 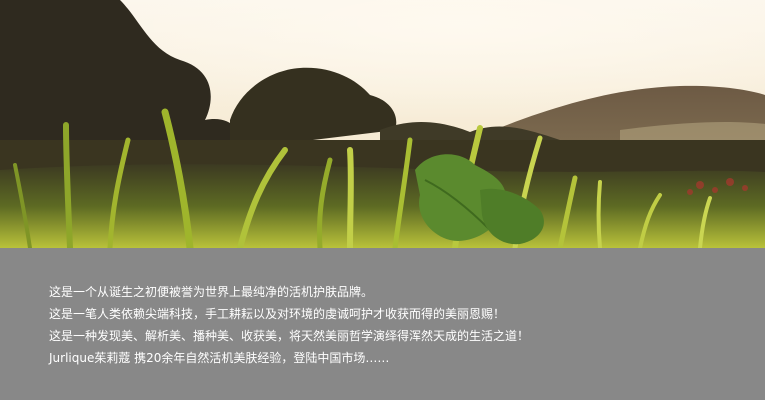 What do you see at coordinates (211, 292) in the screenshot?
I see `caption-line-1: 这是一个从诞生之初便被誉为世界上最纯净的活机护肤品牌。` at bounding box center [211, 292].